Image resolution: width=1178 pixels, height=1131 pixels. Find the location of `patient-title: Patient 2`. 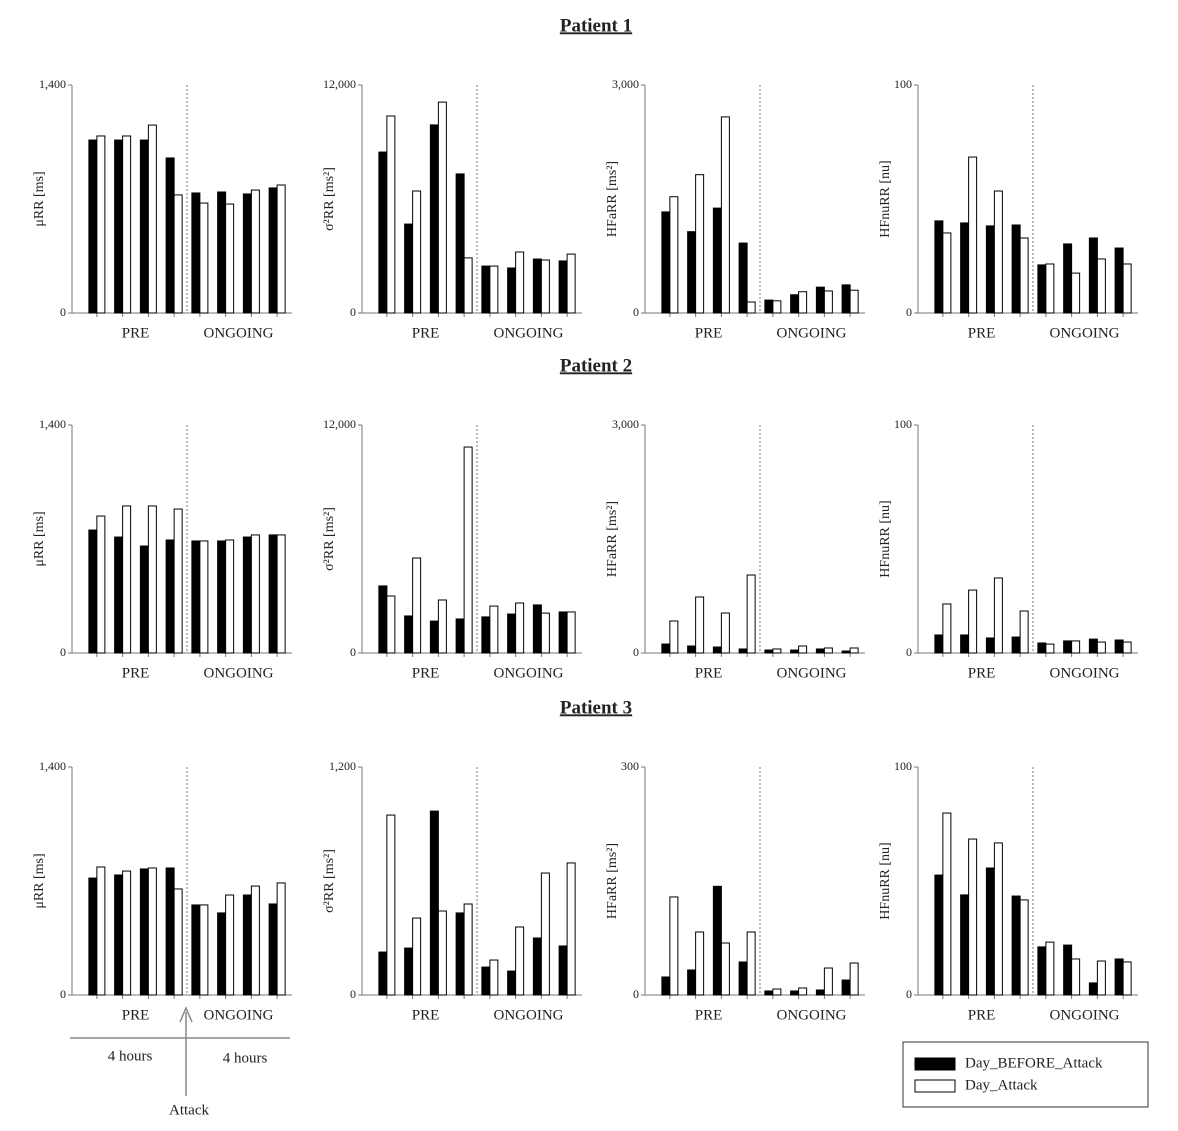

patient-title: Patient 2 is located at coordinates (596, 365).